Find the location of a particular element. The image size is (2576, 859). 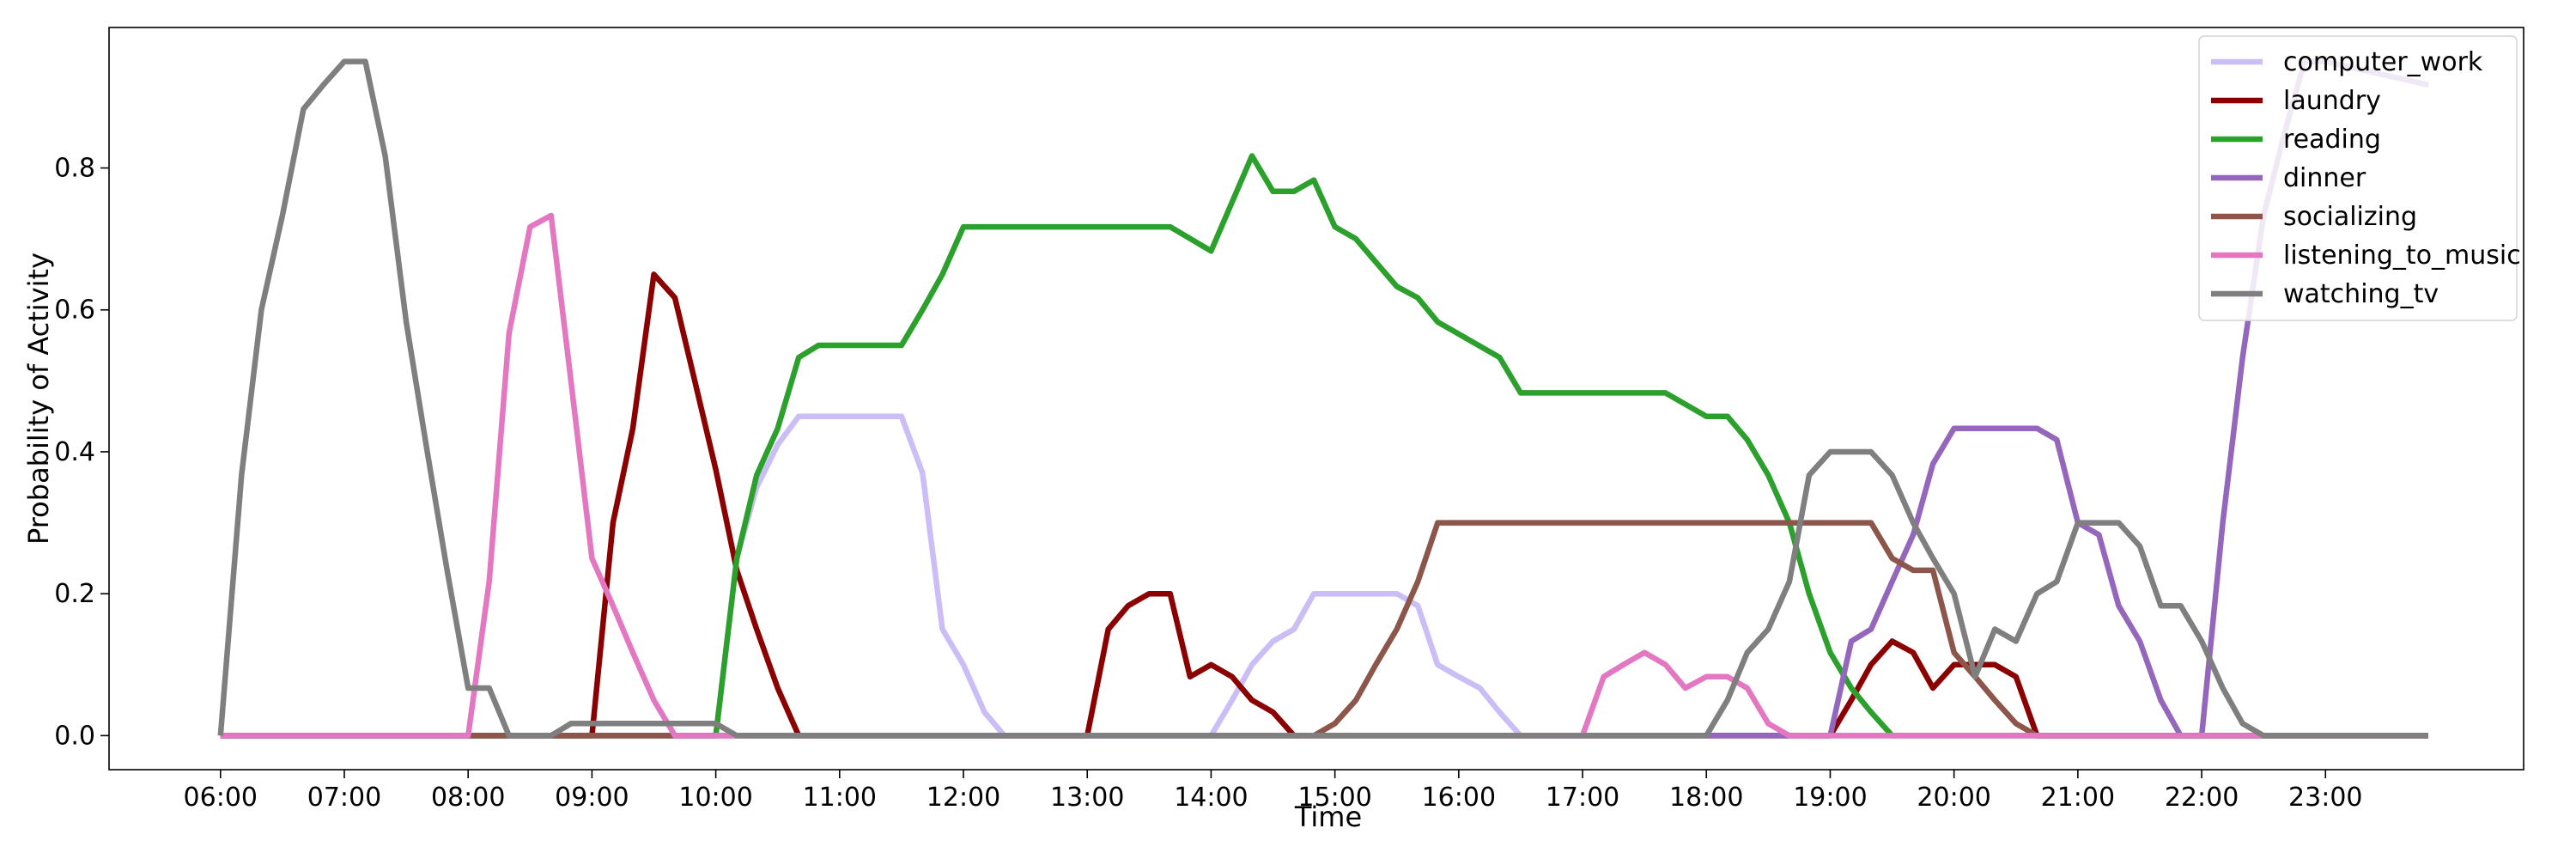

y-axis-label: Probability of Activity is located at coordinates (38, 399).